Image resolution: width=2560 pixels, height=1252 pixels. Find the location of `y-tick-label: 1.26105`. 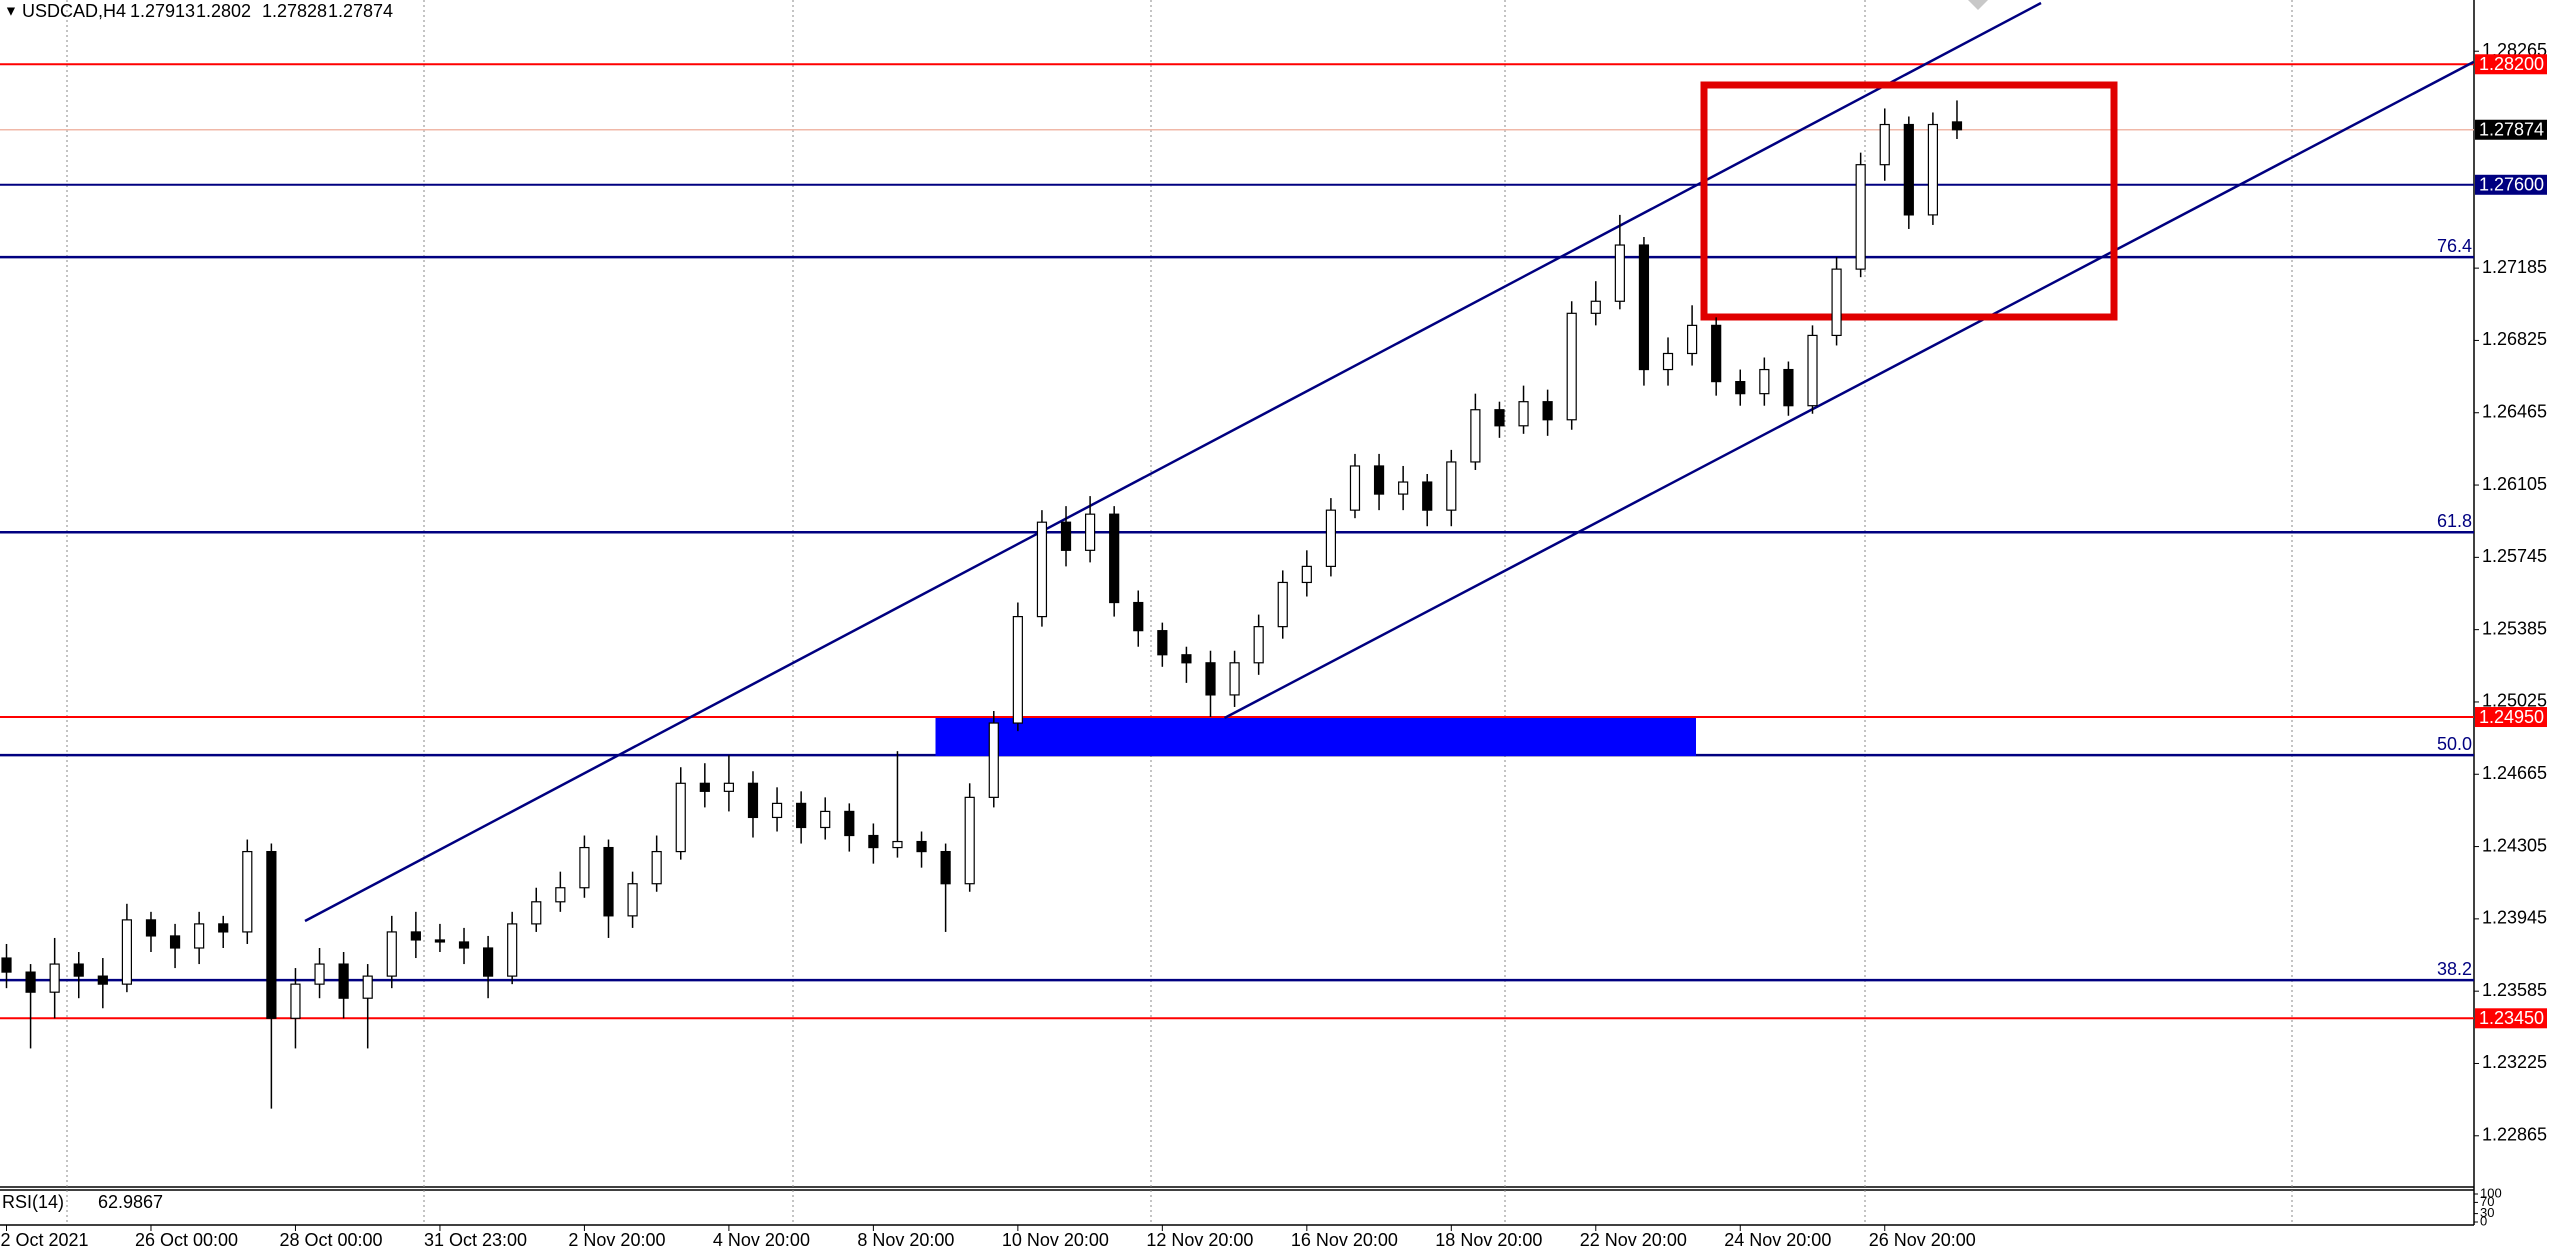

y-tick-label: 1.26105 is located at coordinates (2514, 484).